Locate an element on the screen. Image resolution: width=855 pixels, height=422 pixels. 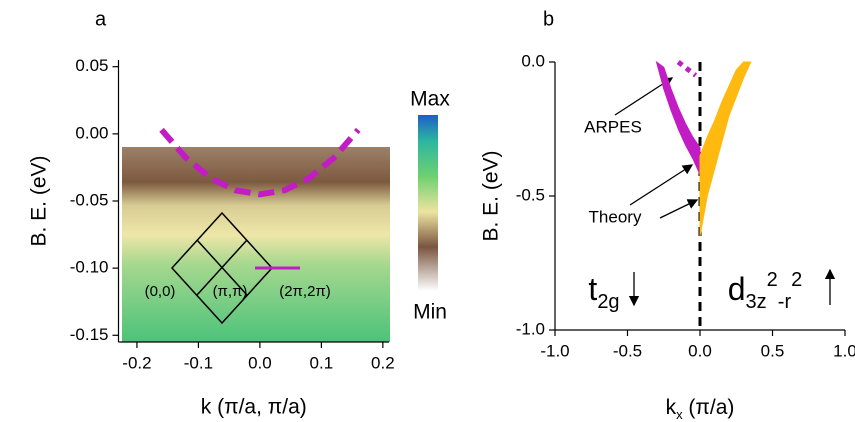
y-tick-label: -0.15 is located at coordinates (89, 334).